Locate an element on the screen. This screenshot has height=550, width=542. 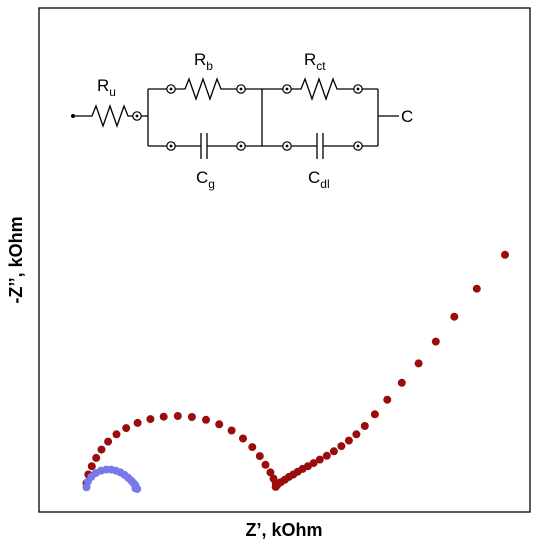
junction-node-dot is located at coordinates (137, 116).